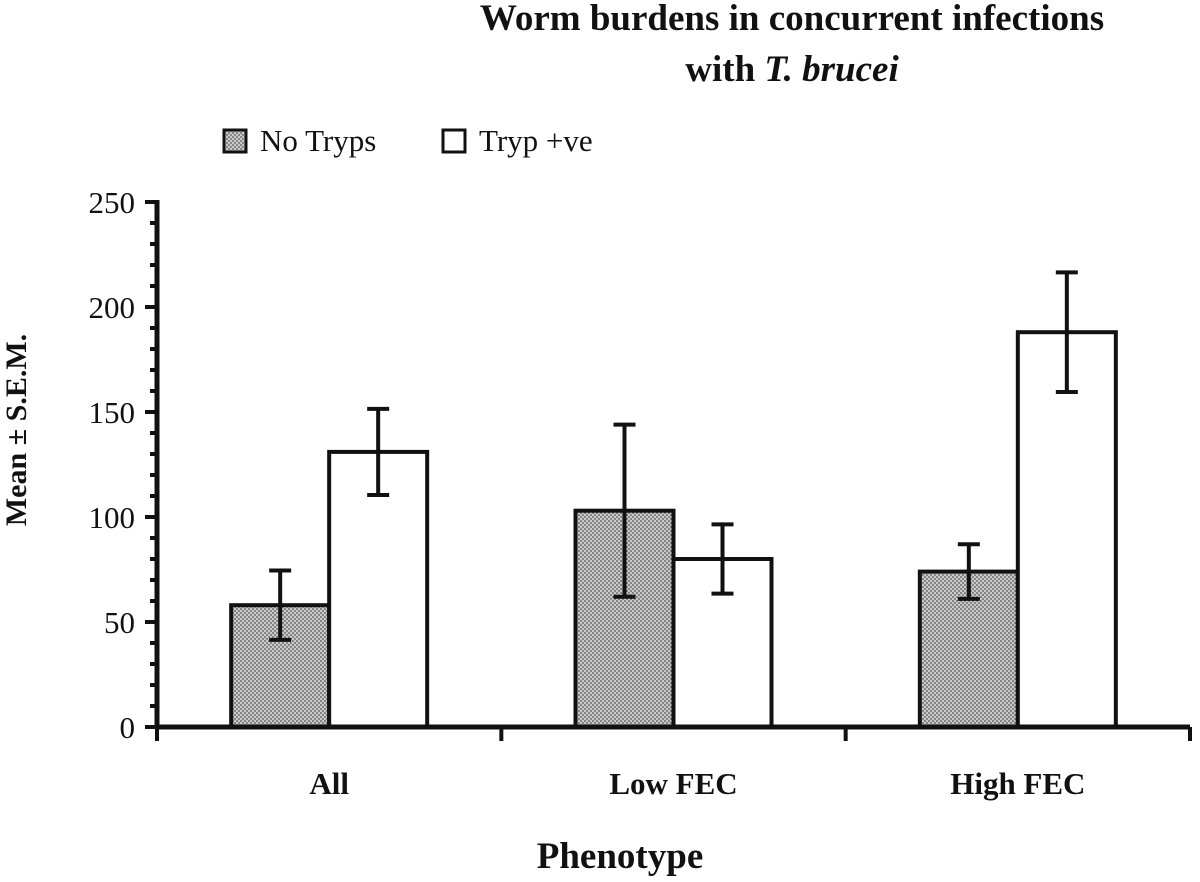 The height and width of the screenshot is (882, 1200). I want to click on chart-title-line-2: with T. brucei, so click(792, 69).